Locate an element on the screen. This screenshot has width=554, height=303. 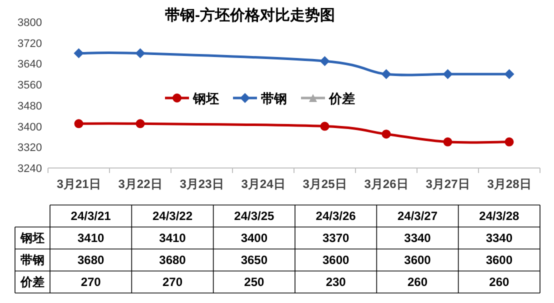
x-tick-label: 3月26日 is located at coordinates (386, 184).